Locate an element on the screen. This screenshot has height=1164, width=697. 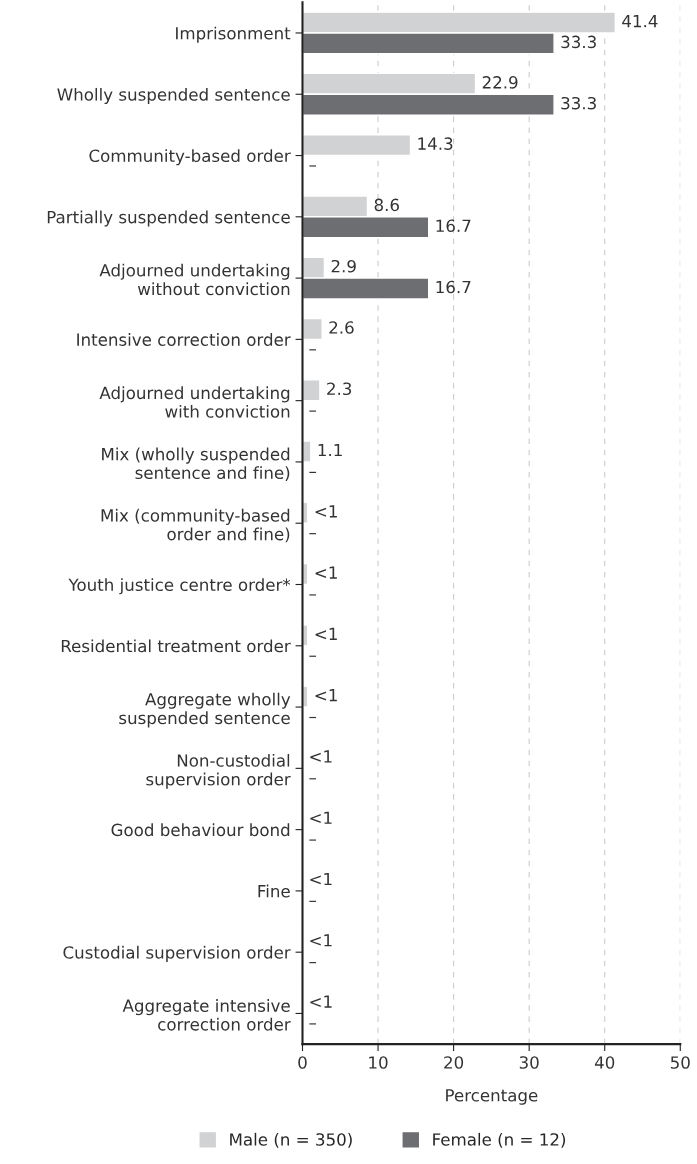
y-tick-label: Youth justice centre order* is located at coordinates (179, 586).